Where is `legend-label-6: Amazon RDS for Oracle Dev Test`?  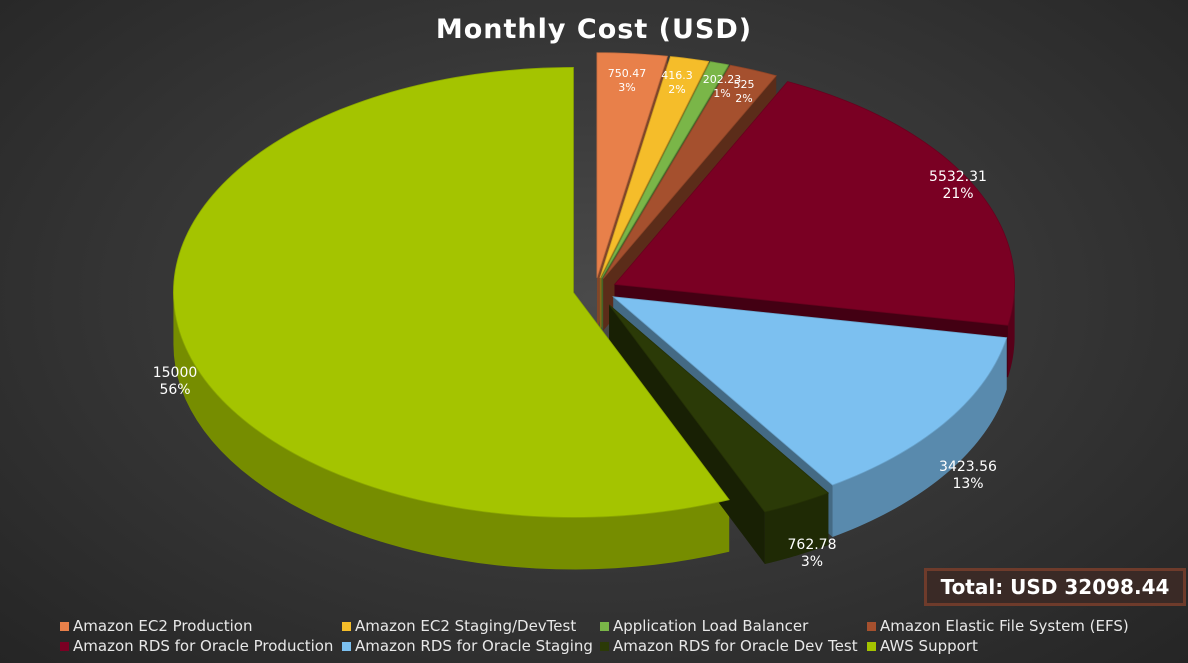 legend-label-6: Amazon RDS for Oracle Dev Test is located at coordinates (735, 646).